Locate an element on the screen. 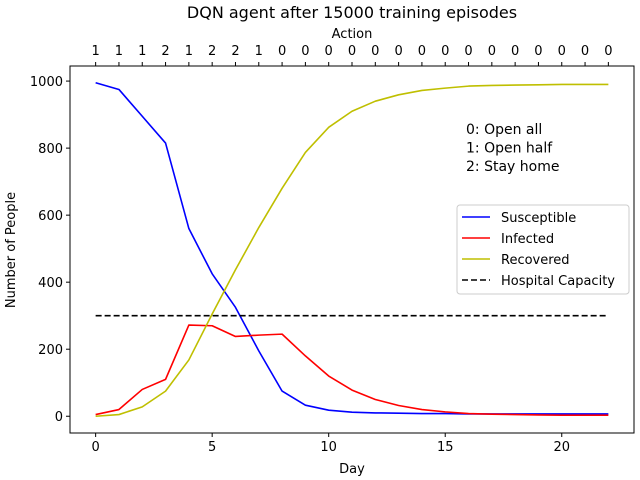 The width and height of the screenshot is (640, 480). legend-label: Infected is located at coordinates (527, 239).